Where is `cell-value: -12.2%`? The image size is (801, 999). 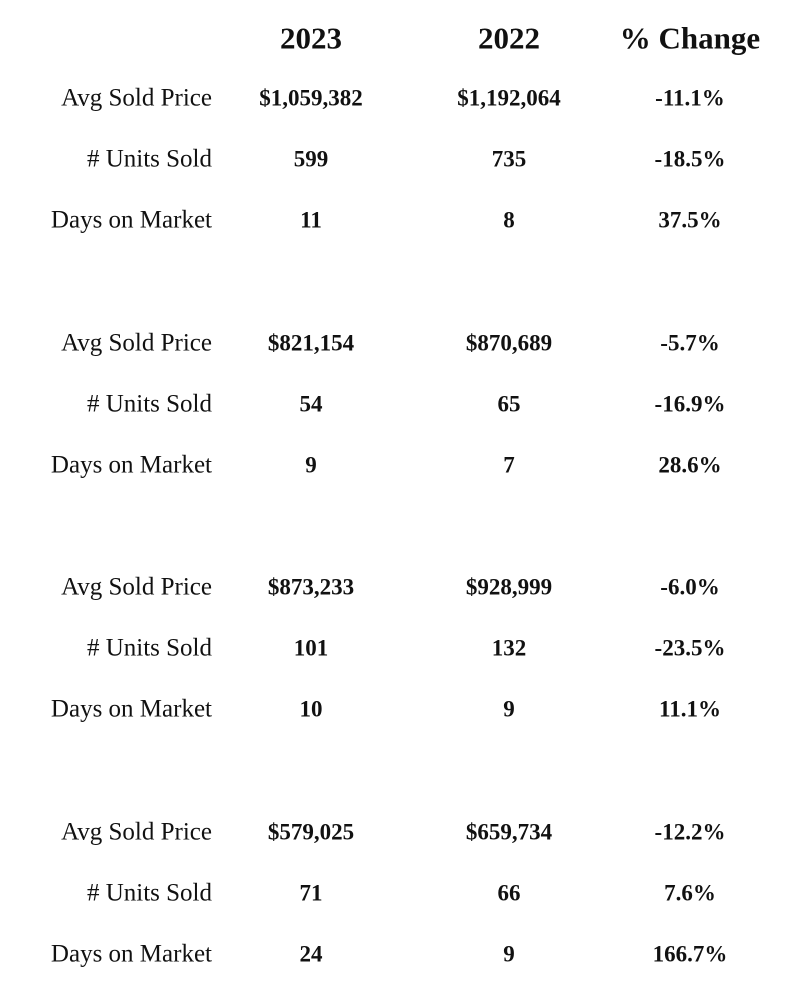 cell-value: -12.2% is located at coordinates (690, 832).